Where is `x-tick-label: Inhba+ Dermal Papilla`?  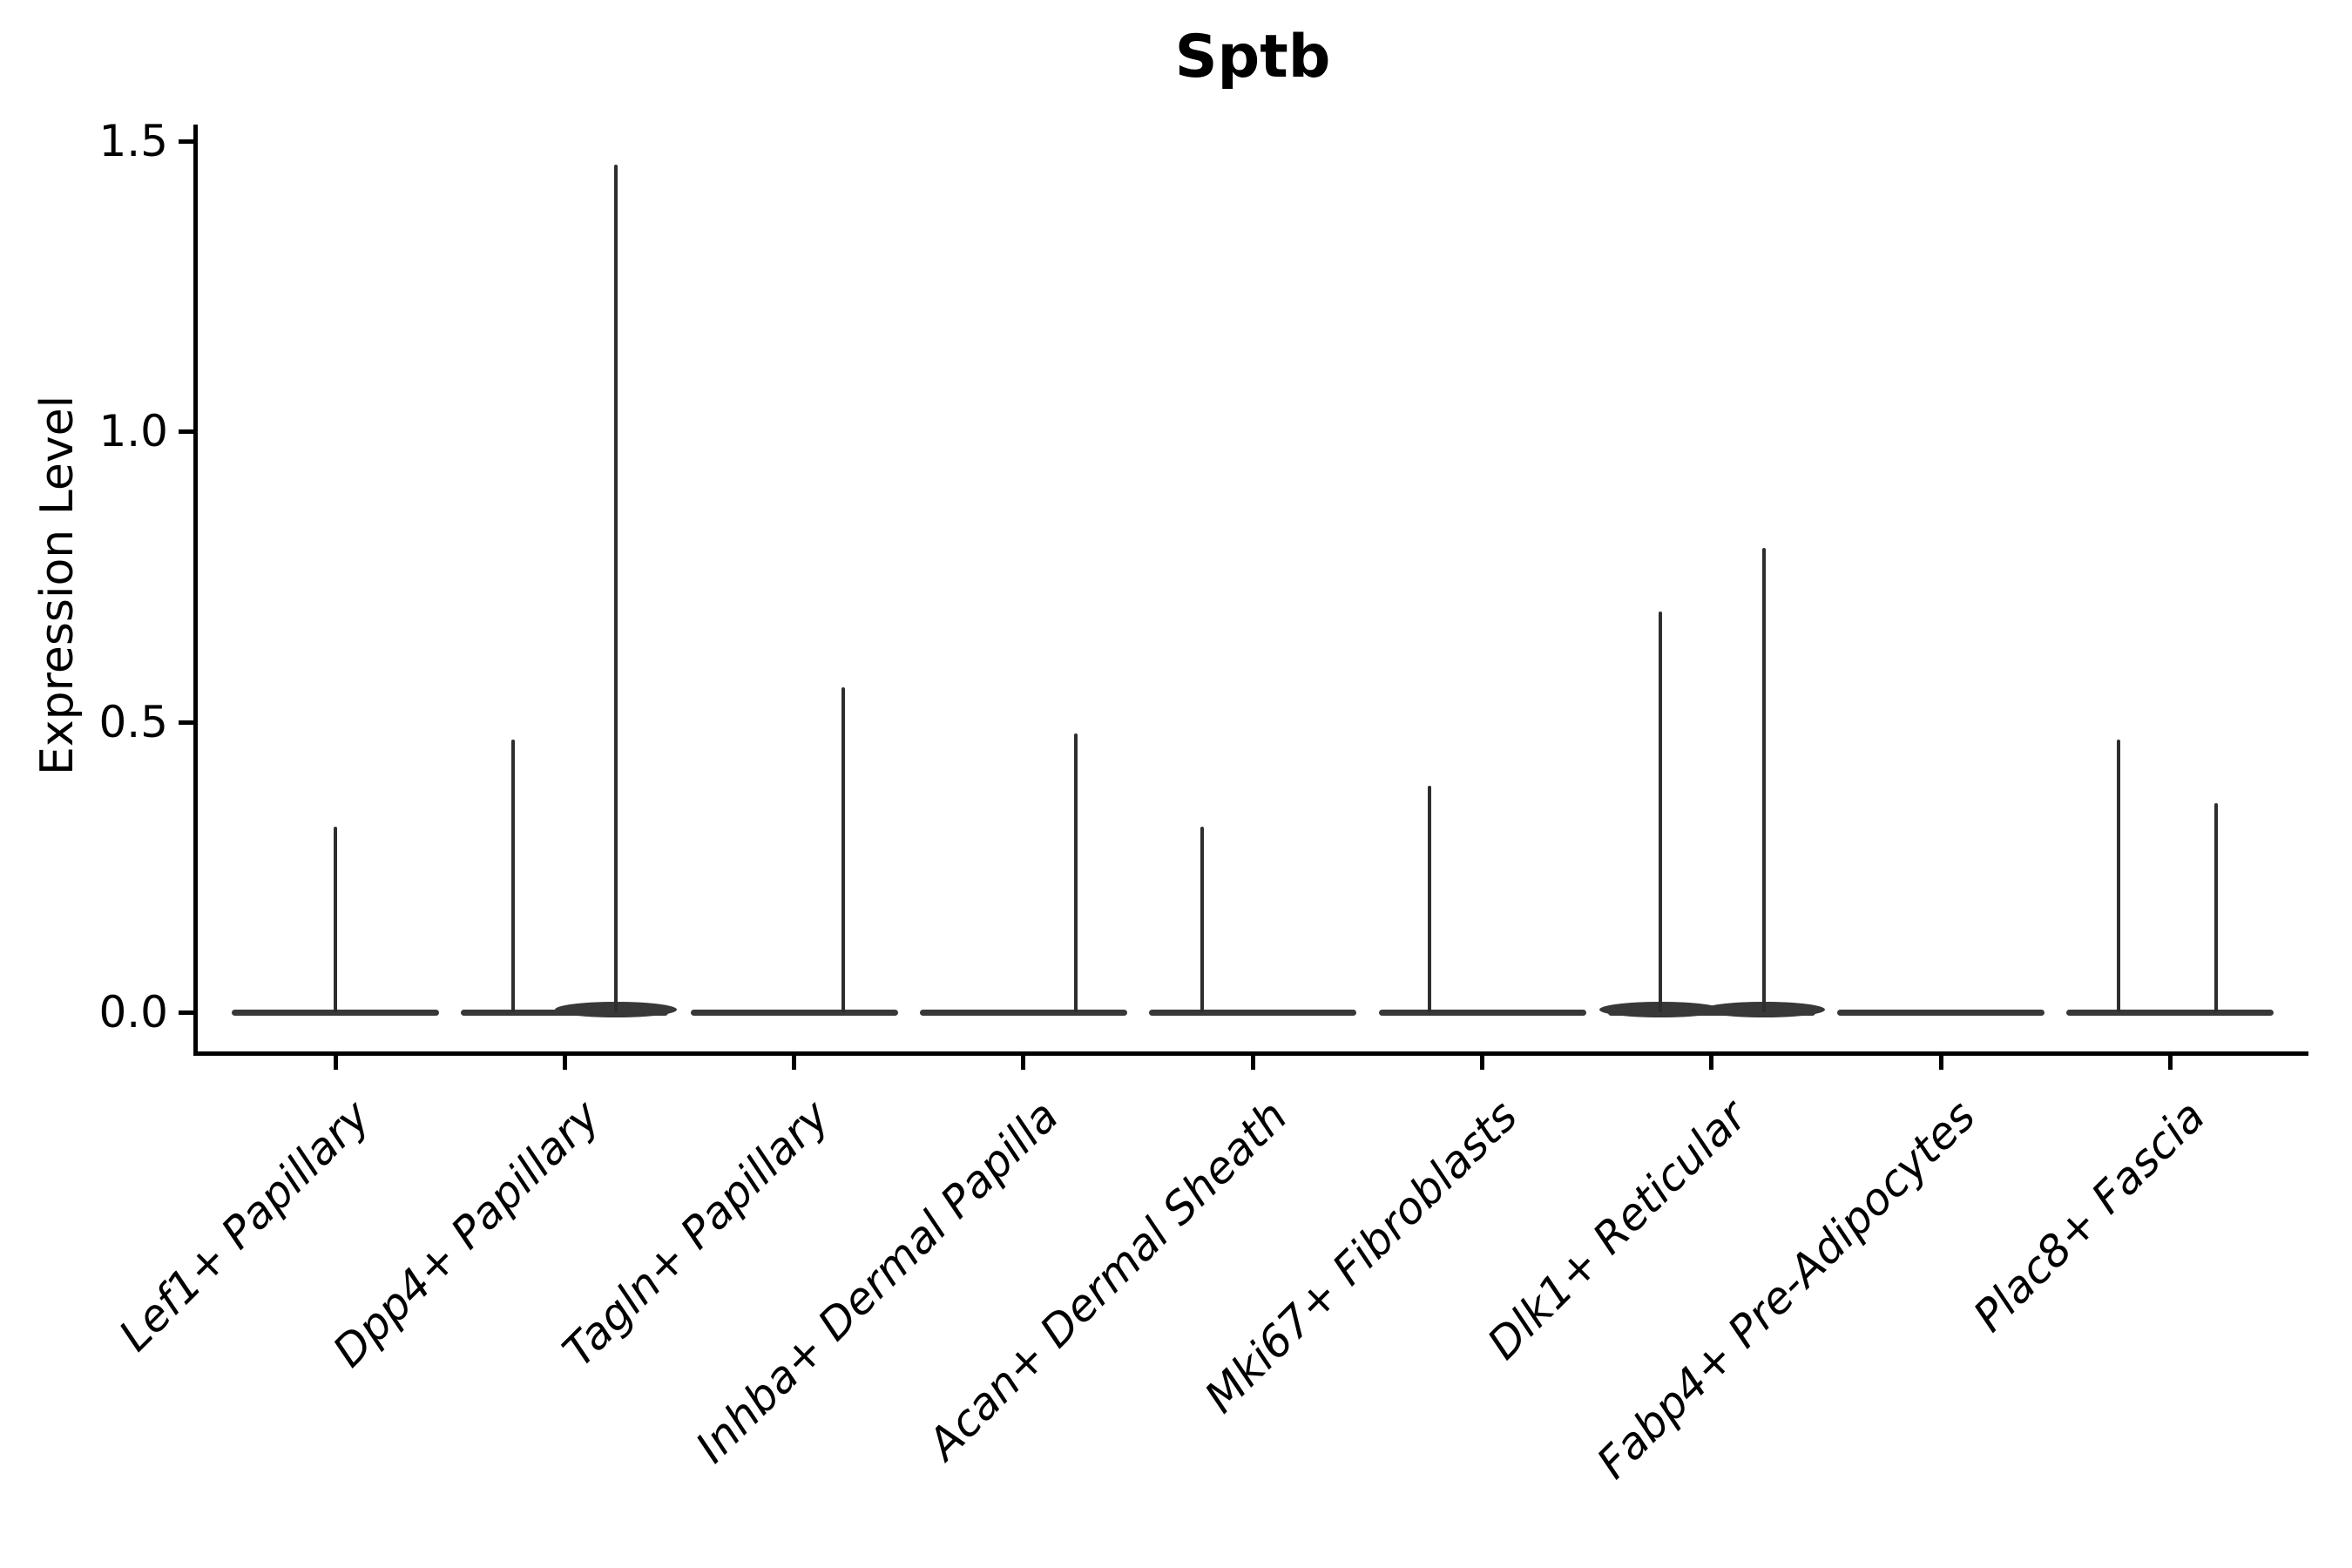 x-tick-label: Inhba+ Dermal Papilla is located at coordinates (877, 1282).